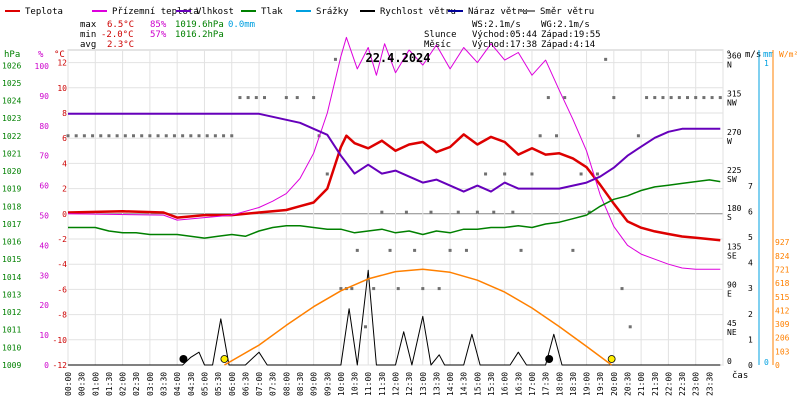  I want to click on tick-label-time: 14:30, so click(464, 384).